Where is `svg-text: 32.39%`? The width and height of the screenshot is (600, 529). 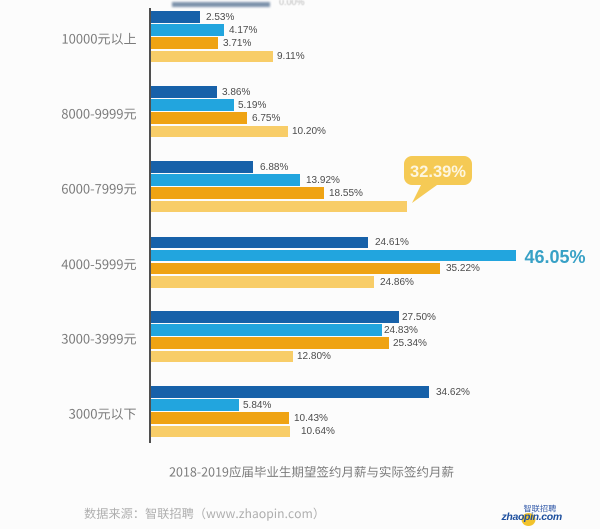 svg-text: 32.39% is located at coordinates (438, 172).